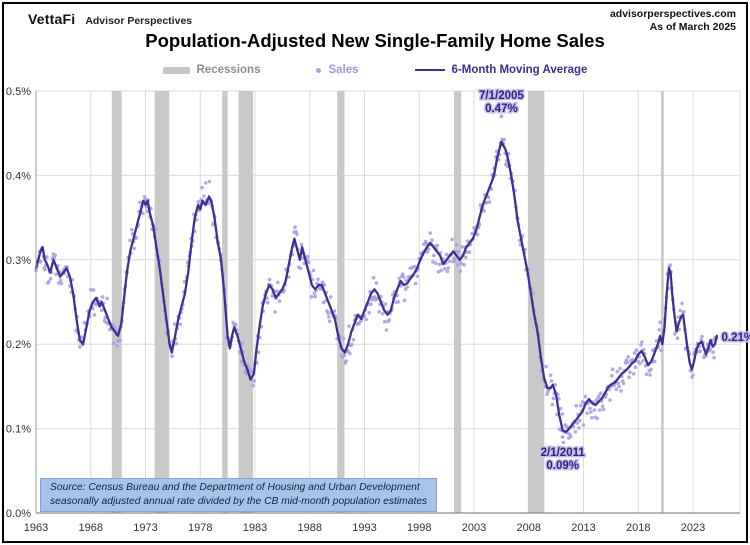 The width and height of the screenshot is (750, 545). Describe the element at coordinates (18, 514) in the screenshot. I see `y-tick-label: 0.0%` at that location.